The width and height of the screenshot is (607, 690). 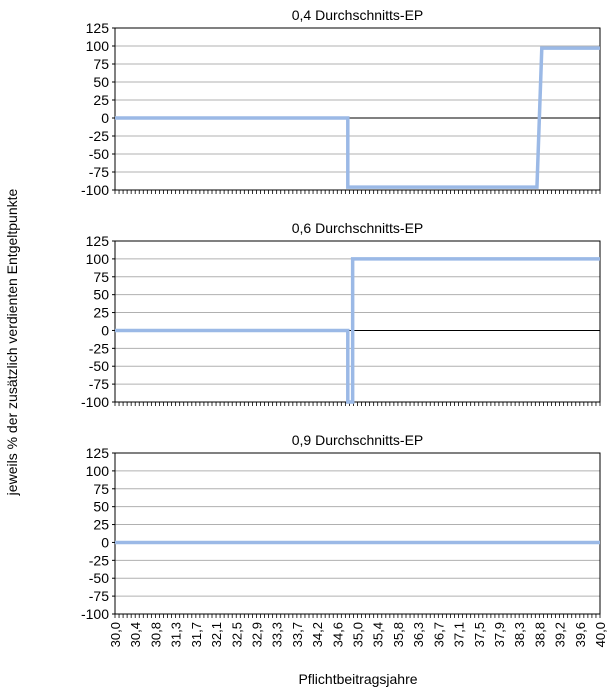 I want to click on x-tick-label: 30,4, so click(x=135, y=634).